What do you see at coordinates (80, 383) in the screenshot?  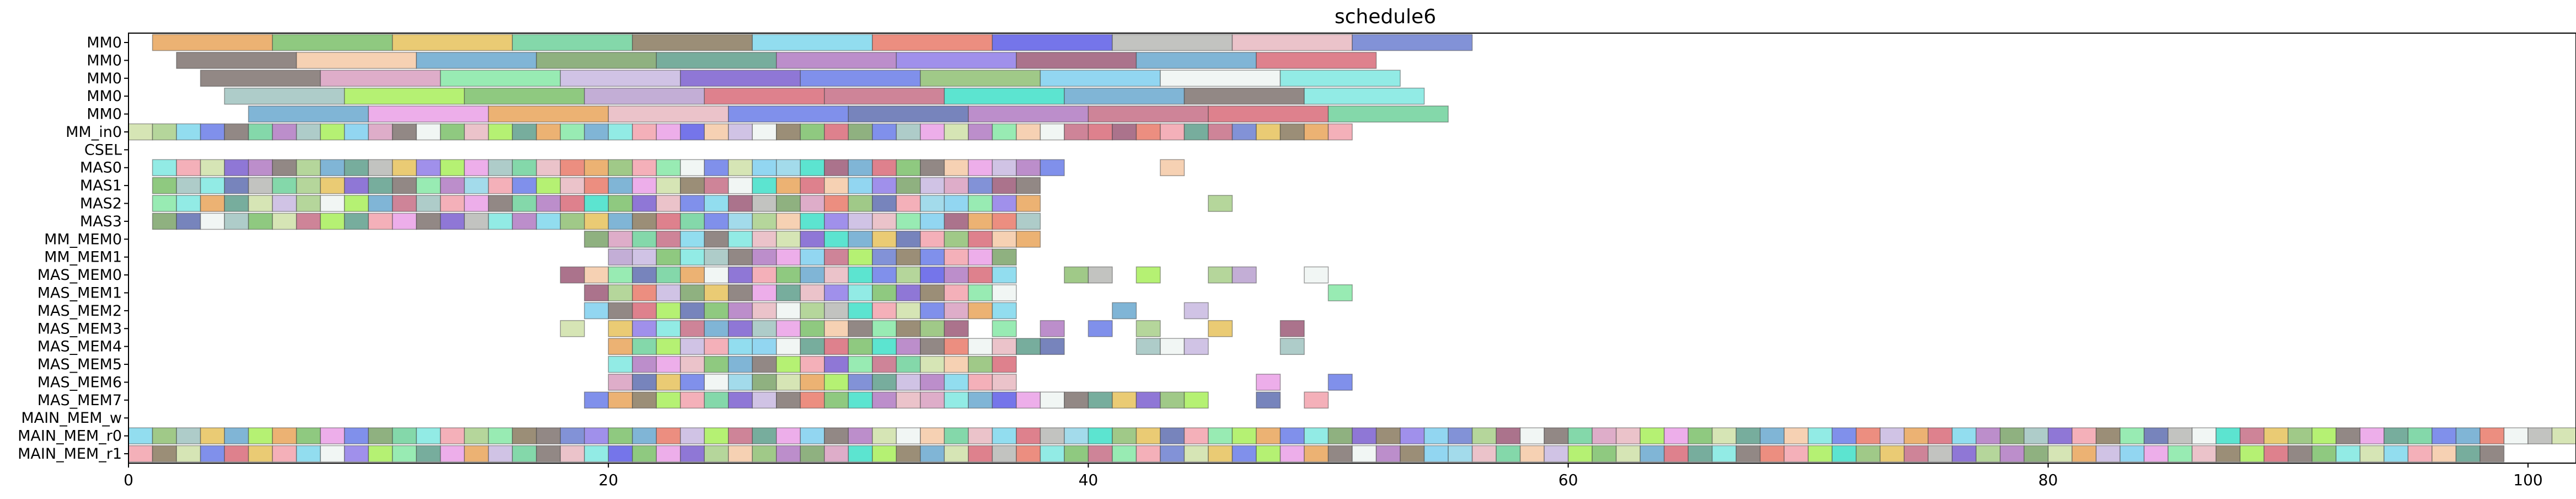 I see `y-tick-label: MAS_MEM6` at bounding box center [80, 383].